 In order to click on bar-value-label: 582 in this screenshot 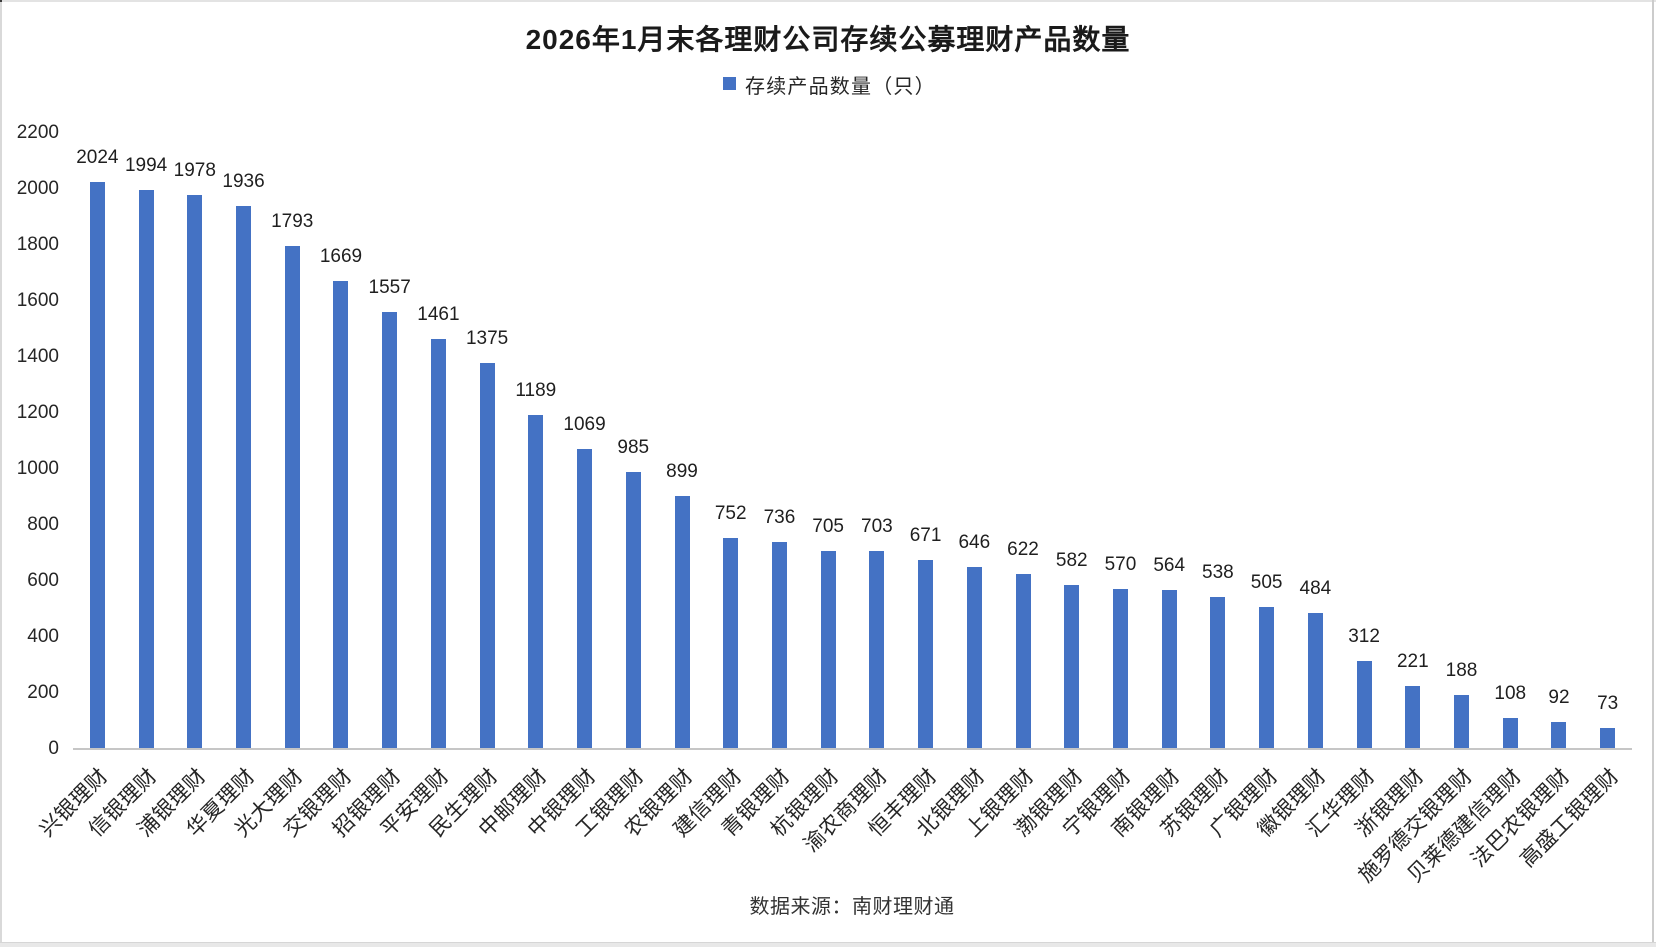, I will do `click(1071, 561)`.